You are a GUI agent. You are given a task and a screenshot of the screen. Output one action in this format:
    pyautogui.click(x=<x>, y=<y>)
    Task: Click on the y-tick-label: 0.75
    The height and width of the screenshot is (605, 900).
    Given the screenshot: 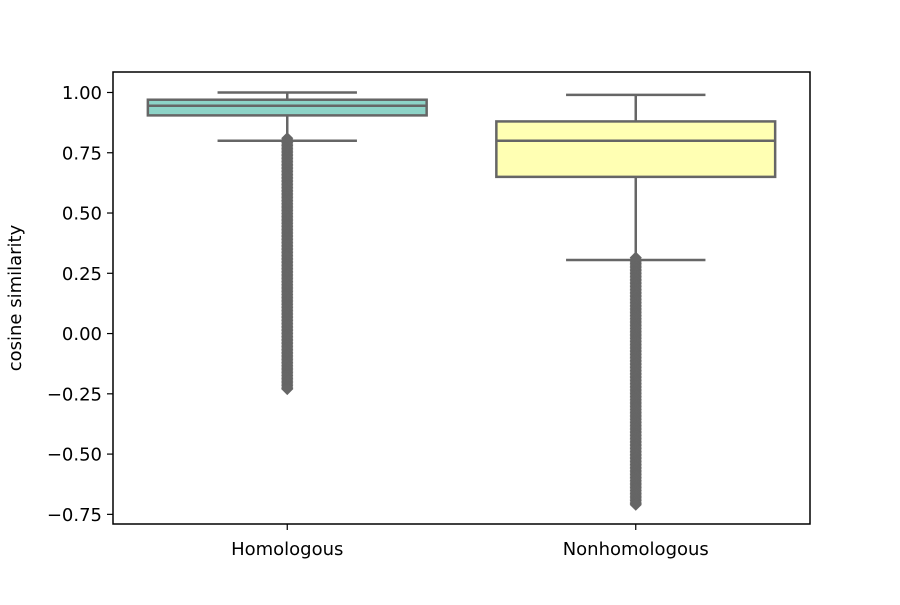 What is the action you would take?
    pyautogui.click(x=82, y=153)
    